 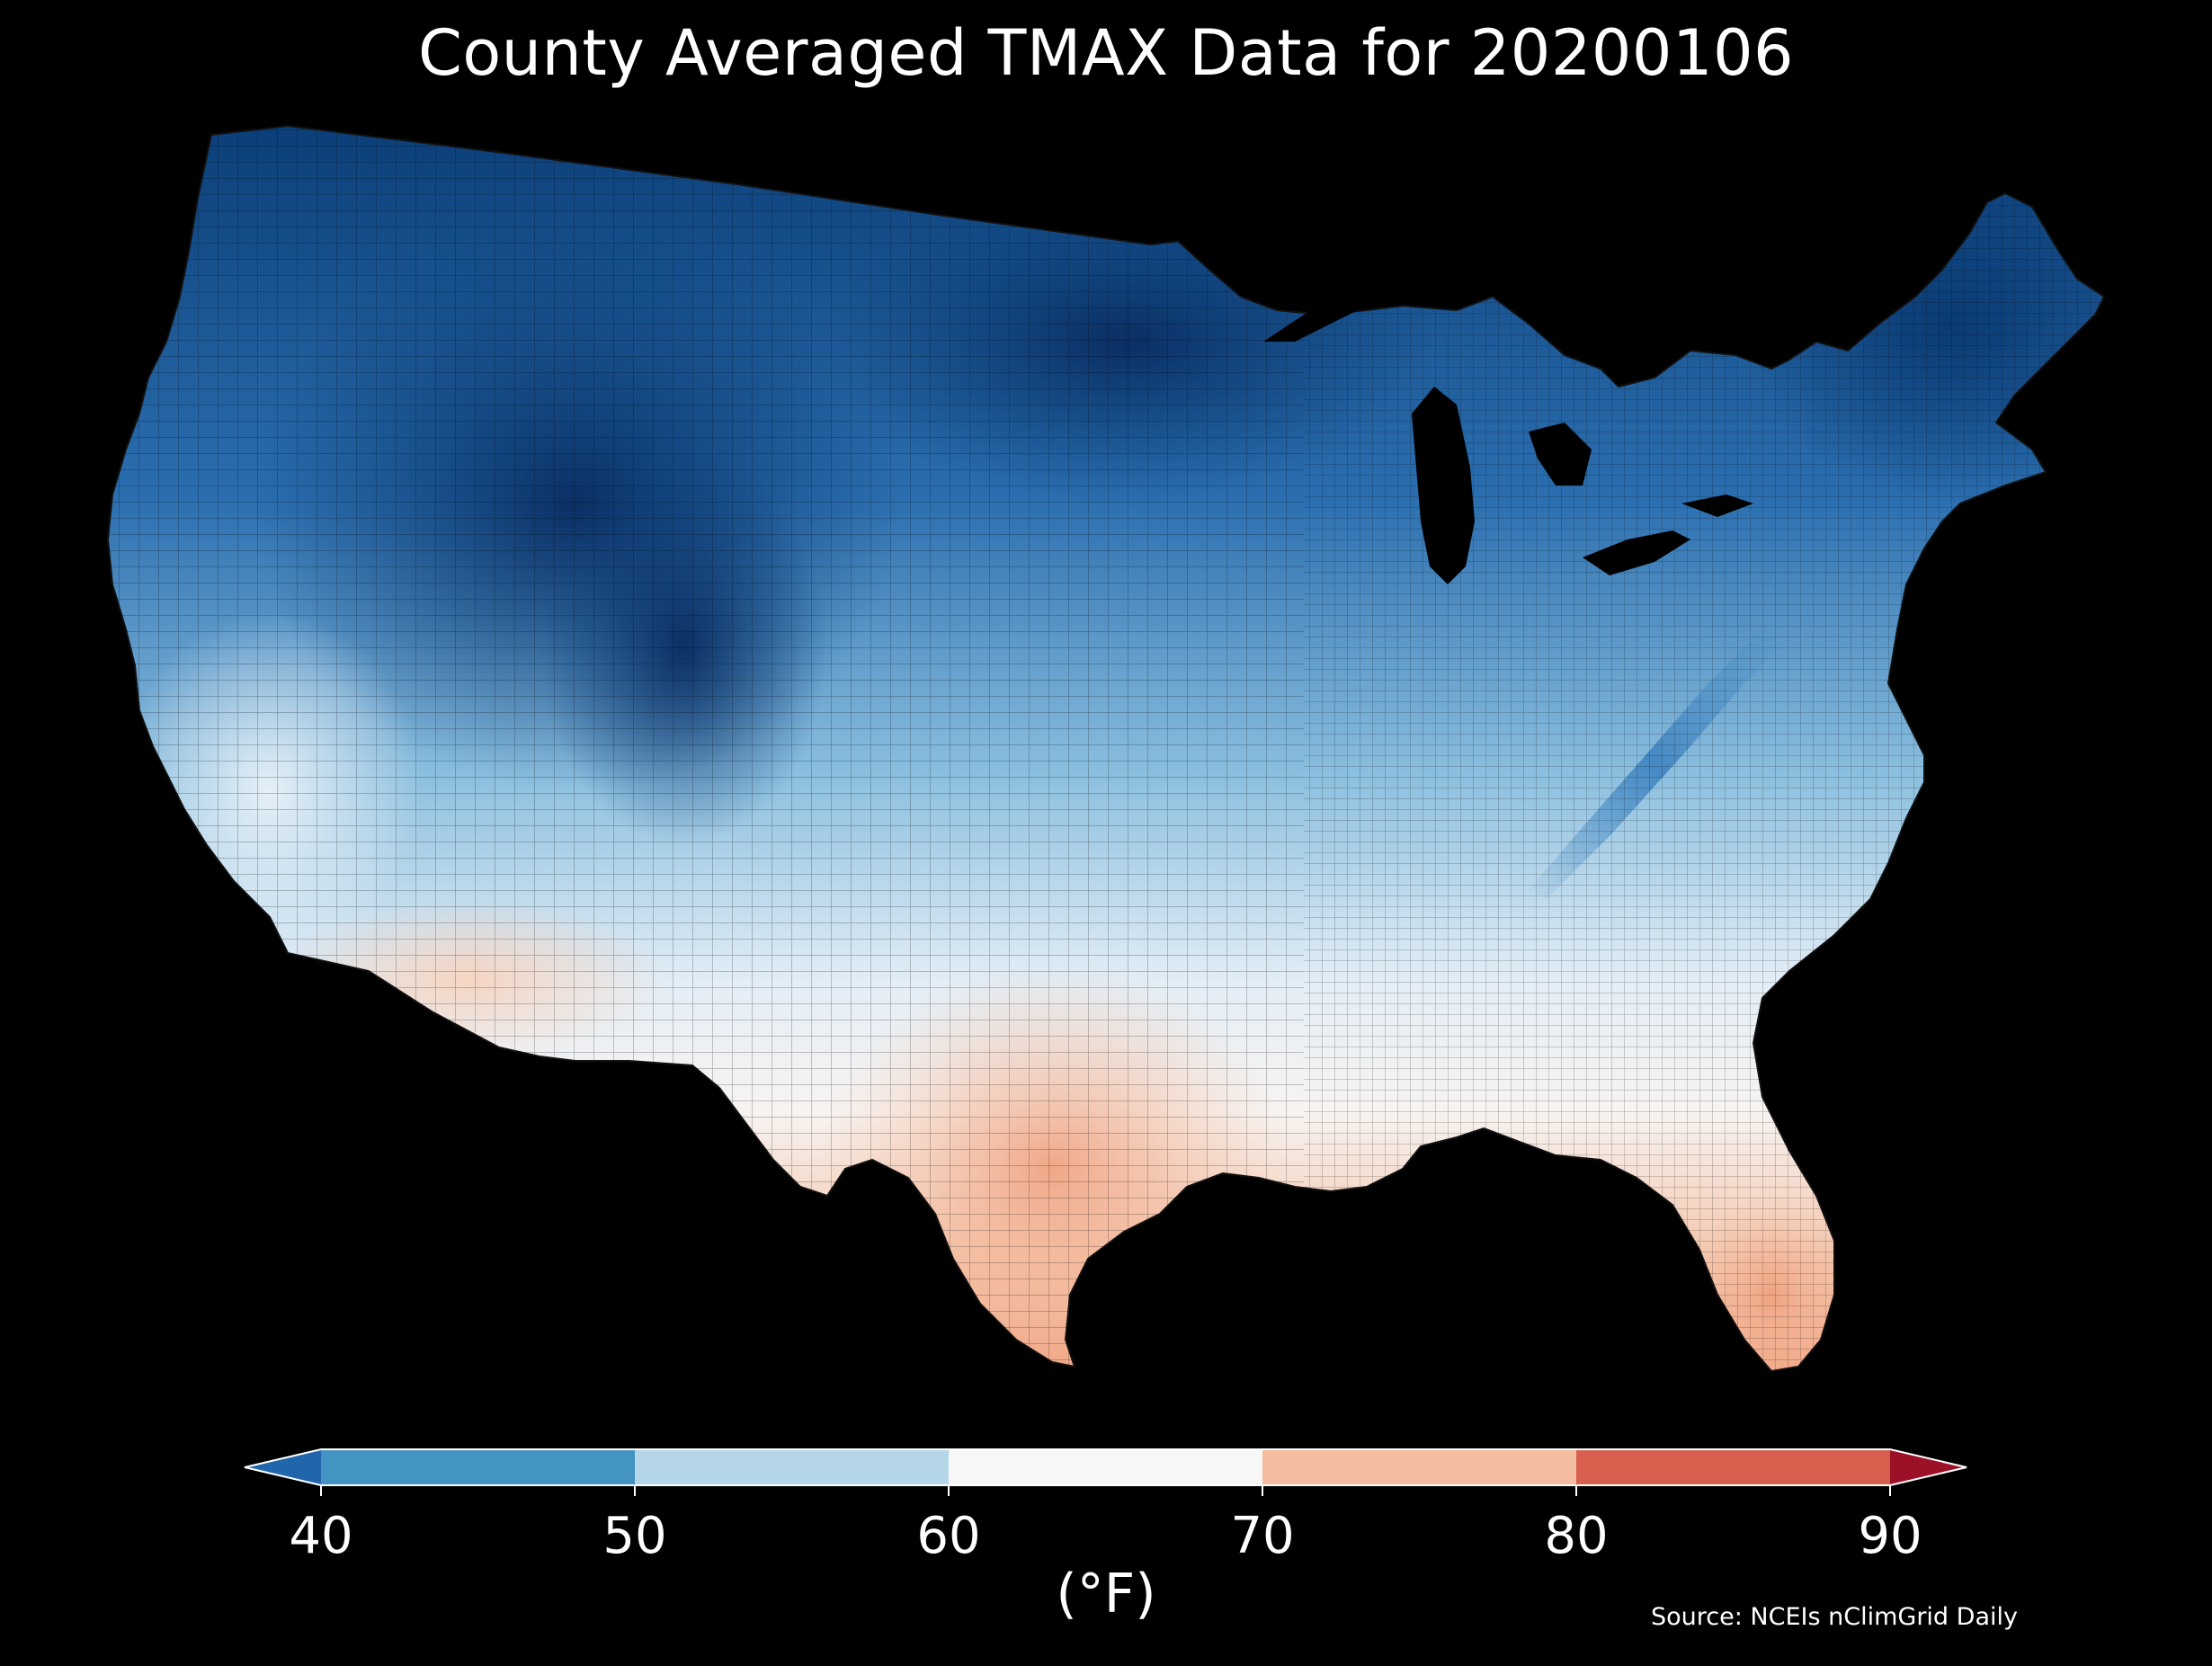 I want to click on map-title: County Averaged TMAX Data for 20200106, so click(x=1106, y=53).